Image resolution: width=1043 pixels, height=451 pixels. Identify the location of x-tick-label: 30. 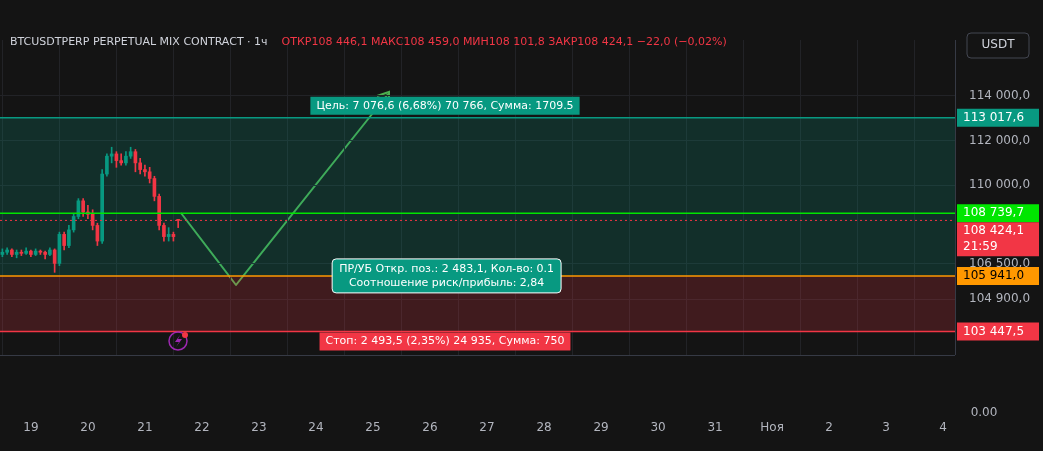
(658, 427).